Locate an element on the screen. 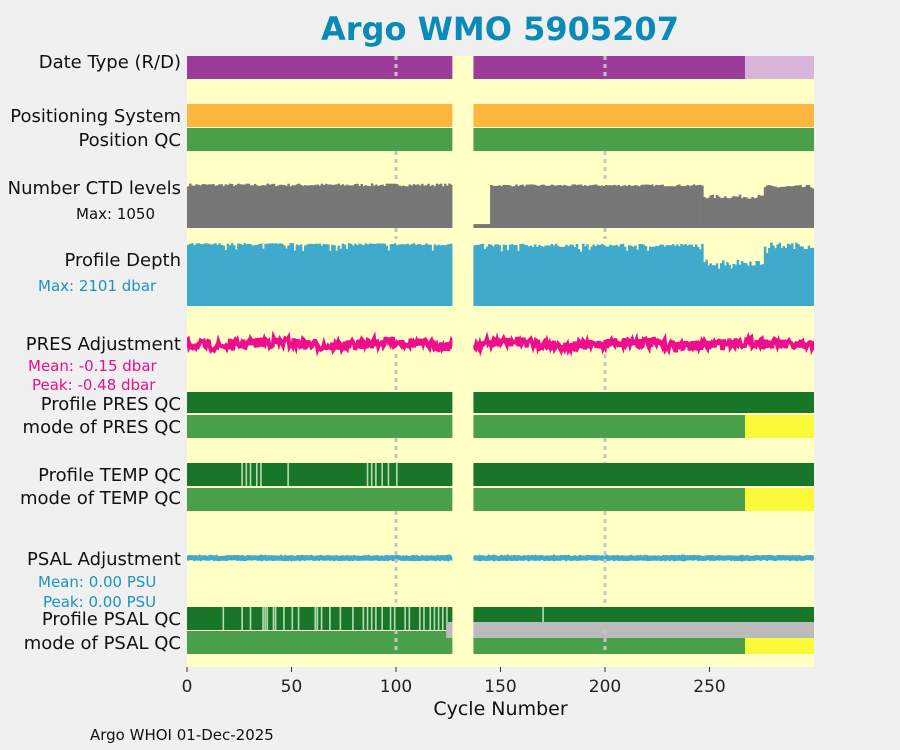 This screenshot has height=750, width=900. x-tick-label: 0 is located at coordinates (187, 687).